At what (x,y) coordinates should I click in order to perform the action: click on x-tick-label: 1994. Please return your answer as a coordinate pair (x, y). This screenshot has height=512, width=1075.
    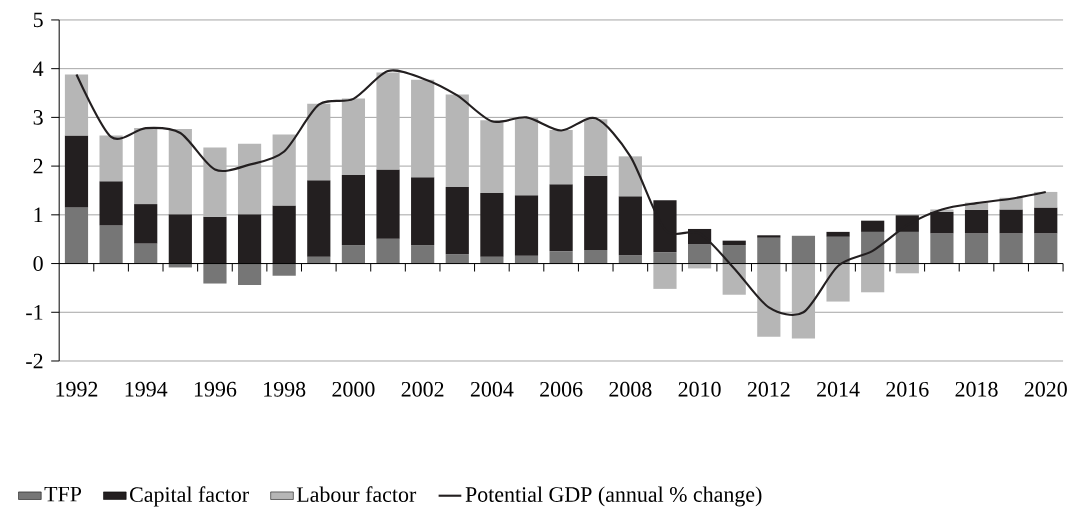
    Looking at the image, I should click on (146, 389).